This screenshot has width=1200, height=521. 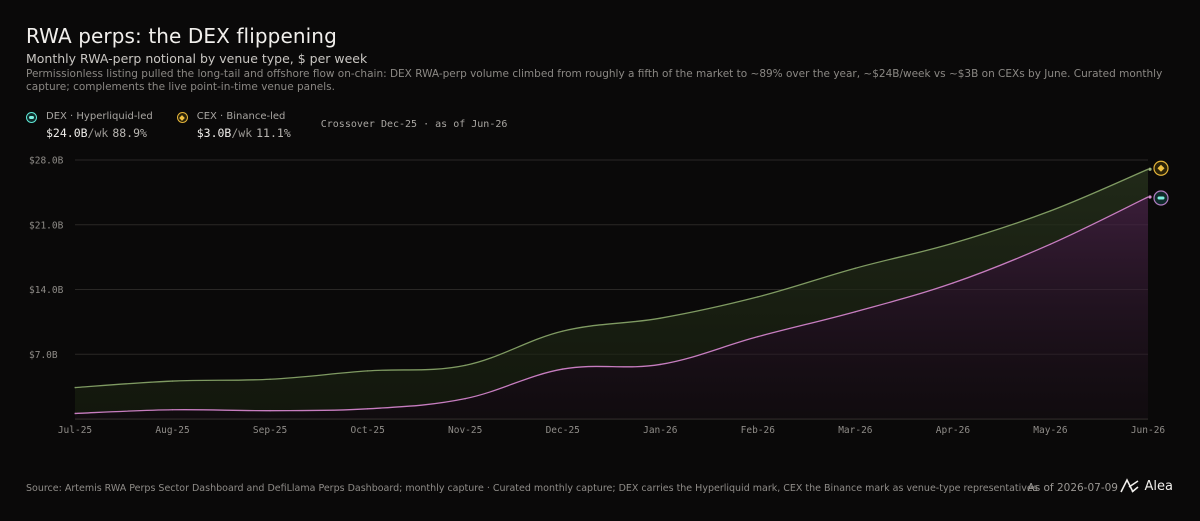 I want to click on legend-cex-value-row: $3.0B/wk 11.1%, so click(x=244, y=133).